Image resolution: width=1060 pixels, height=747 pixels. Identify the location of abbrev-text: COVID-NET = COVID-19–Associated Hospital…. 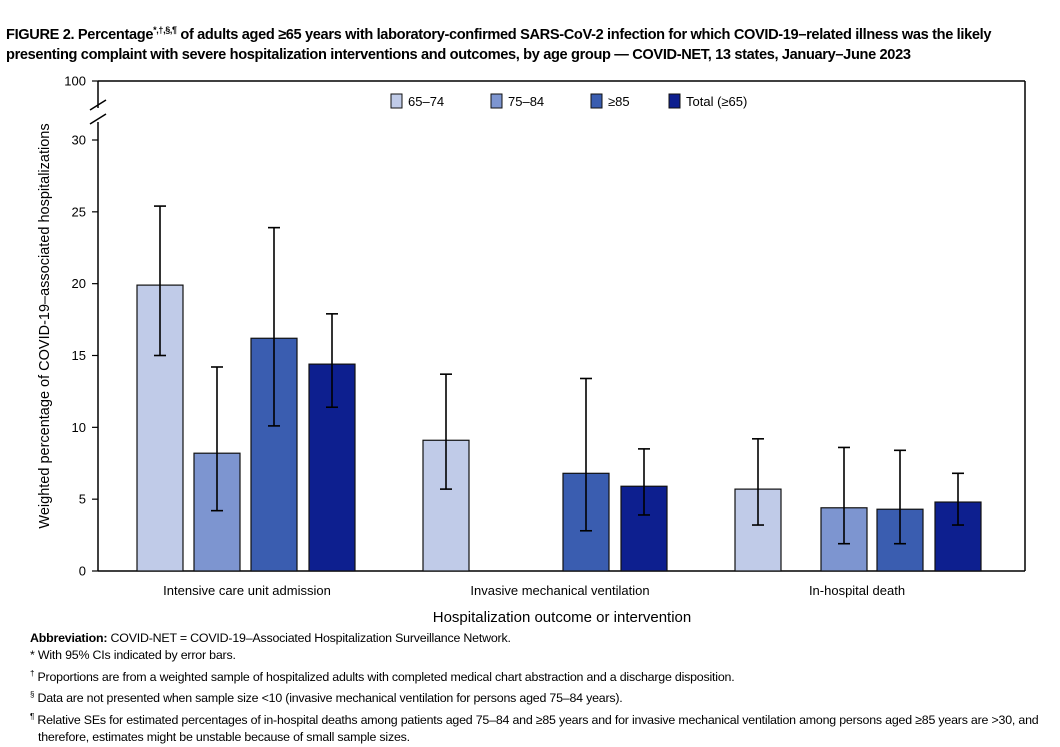
(309, 638).